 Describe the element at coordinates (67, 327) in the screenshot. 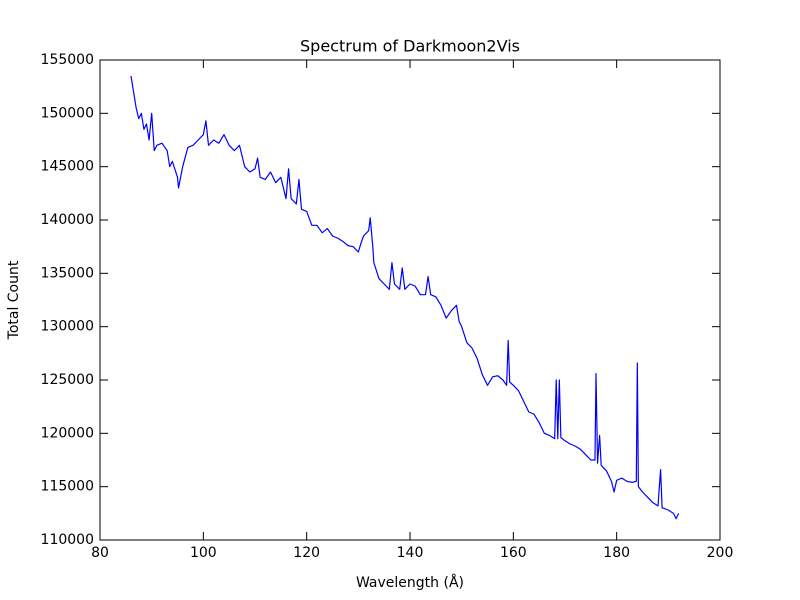

I see `y-tick-label: 130000` at that location.